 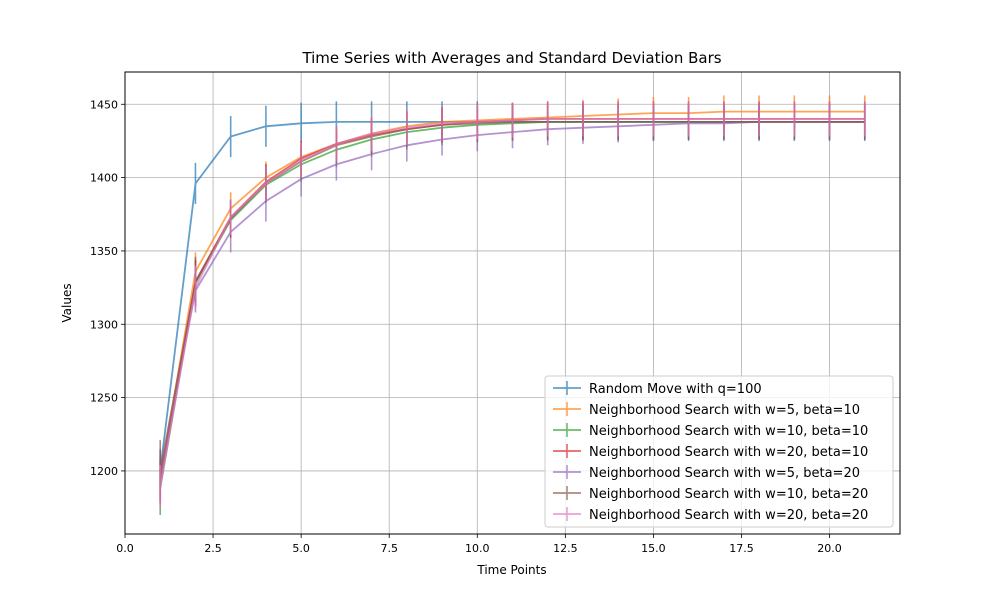 I want to click on x-tick-label: 15.0, so click(x=653, y=548).